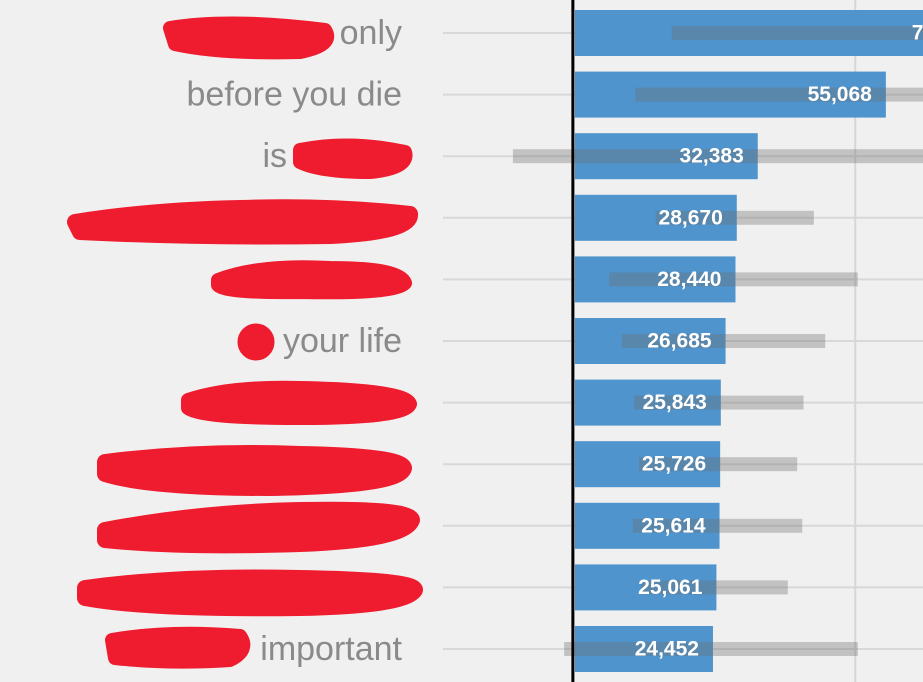  Describe the element at coordinates (917, 33) in the screenshot. I see `value-label: 70,` at that location.